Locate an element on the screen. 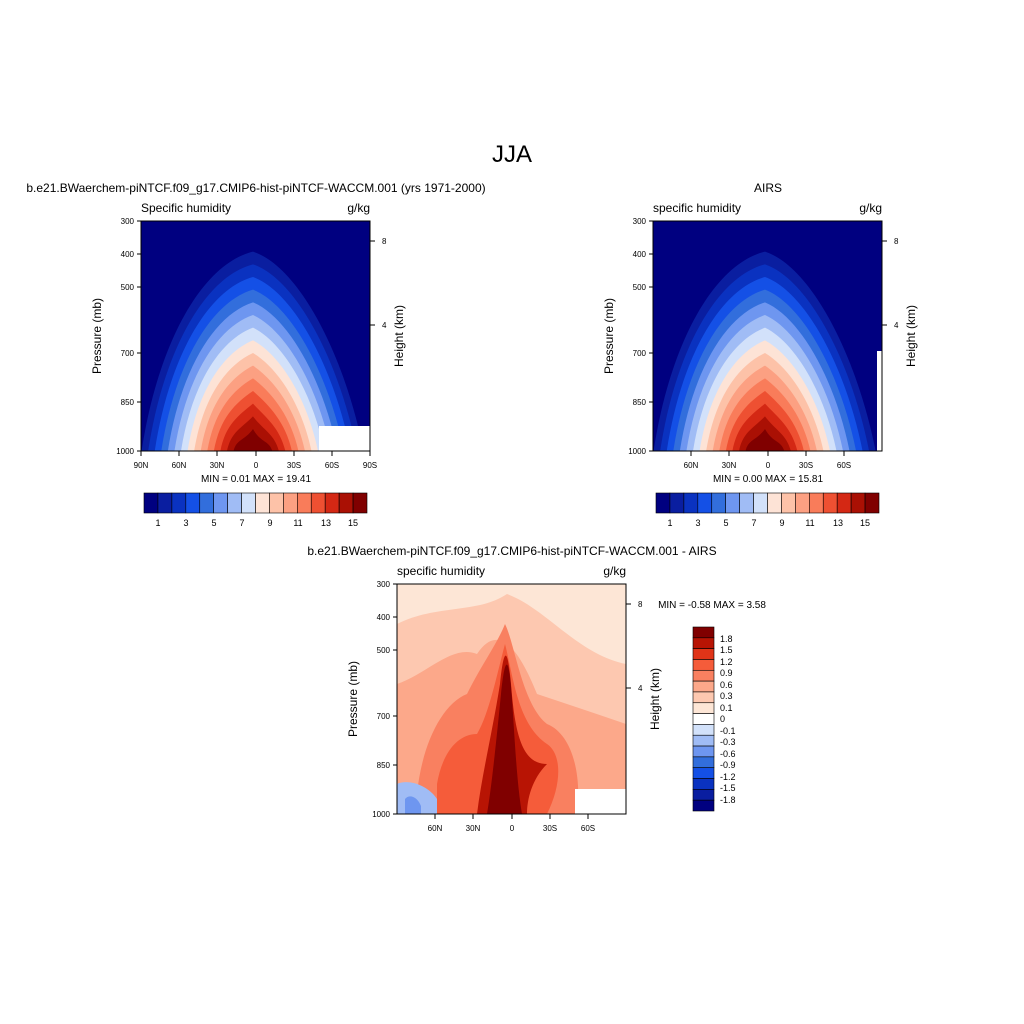  colorbar-label: -0.6 is located at coordinates (728, 754).